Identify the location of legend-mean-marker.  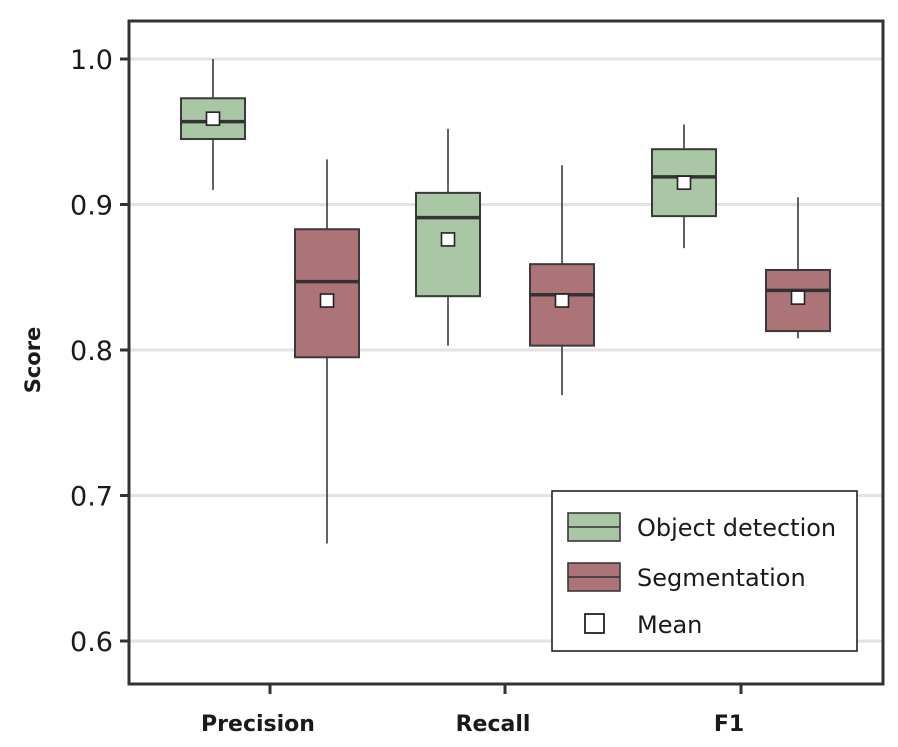
(594, 623).